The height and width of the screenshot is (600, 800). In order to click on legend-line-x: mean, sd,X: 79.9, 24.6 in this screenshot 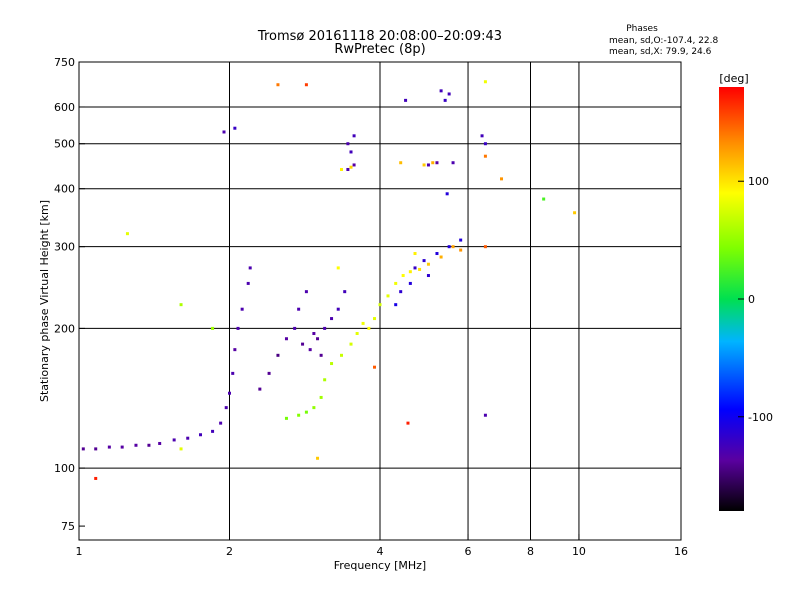, I will do `click(660, 52)`.